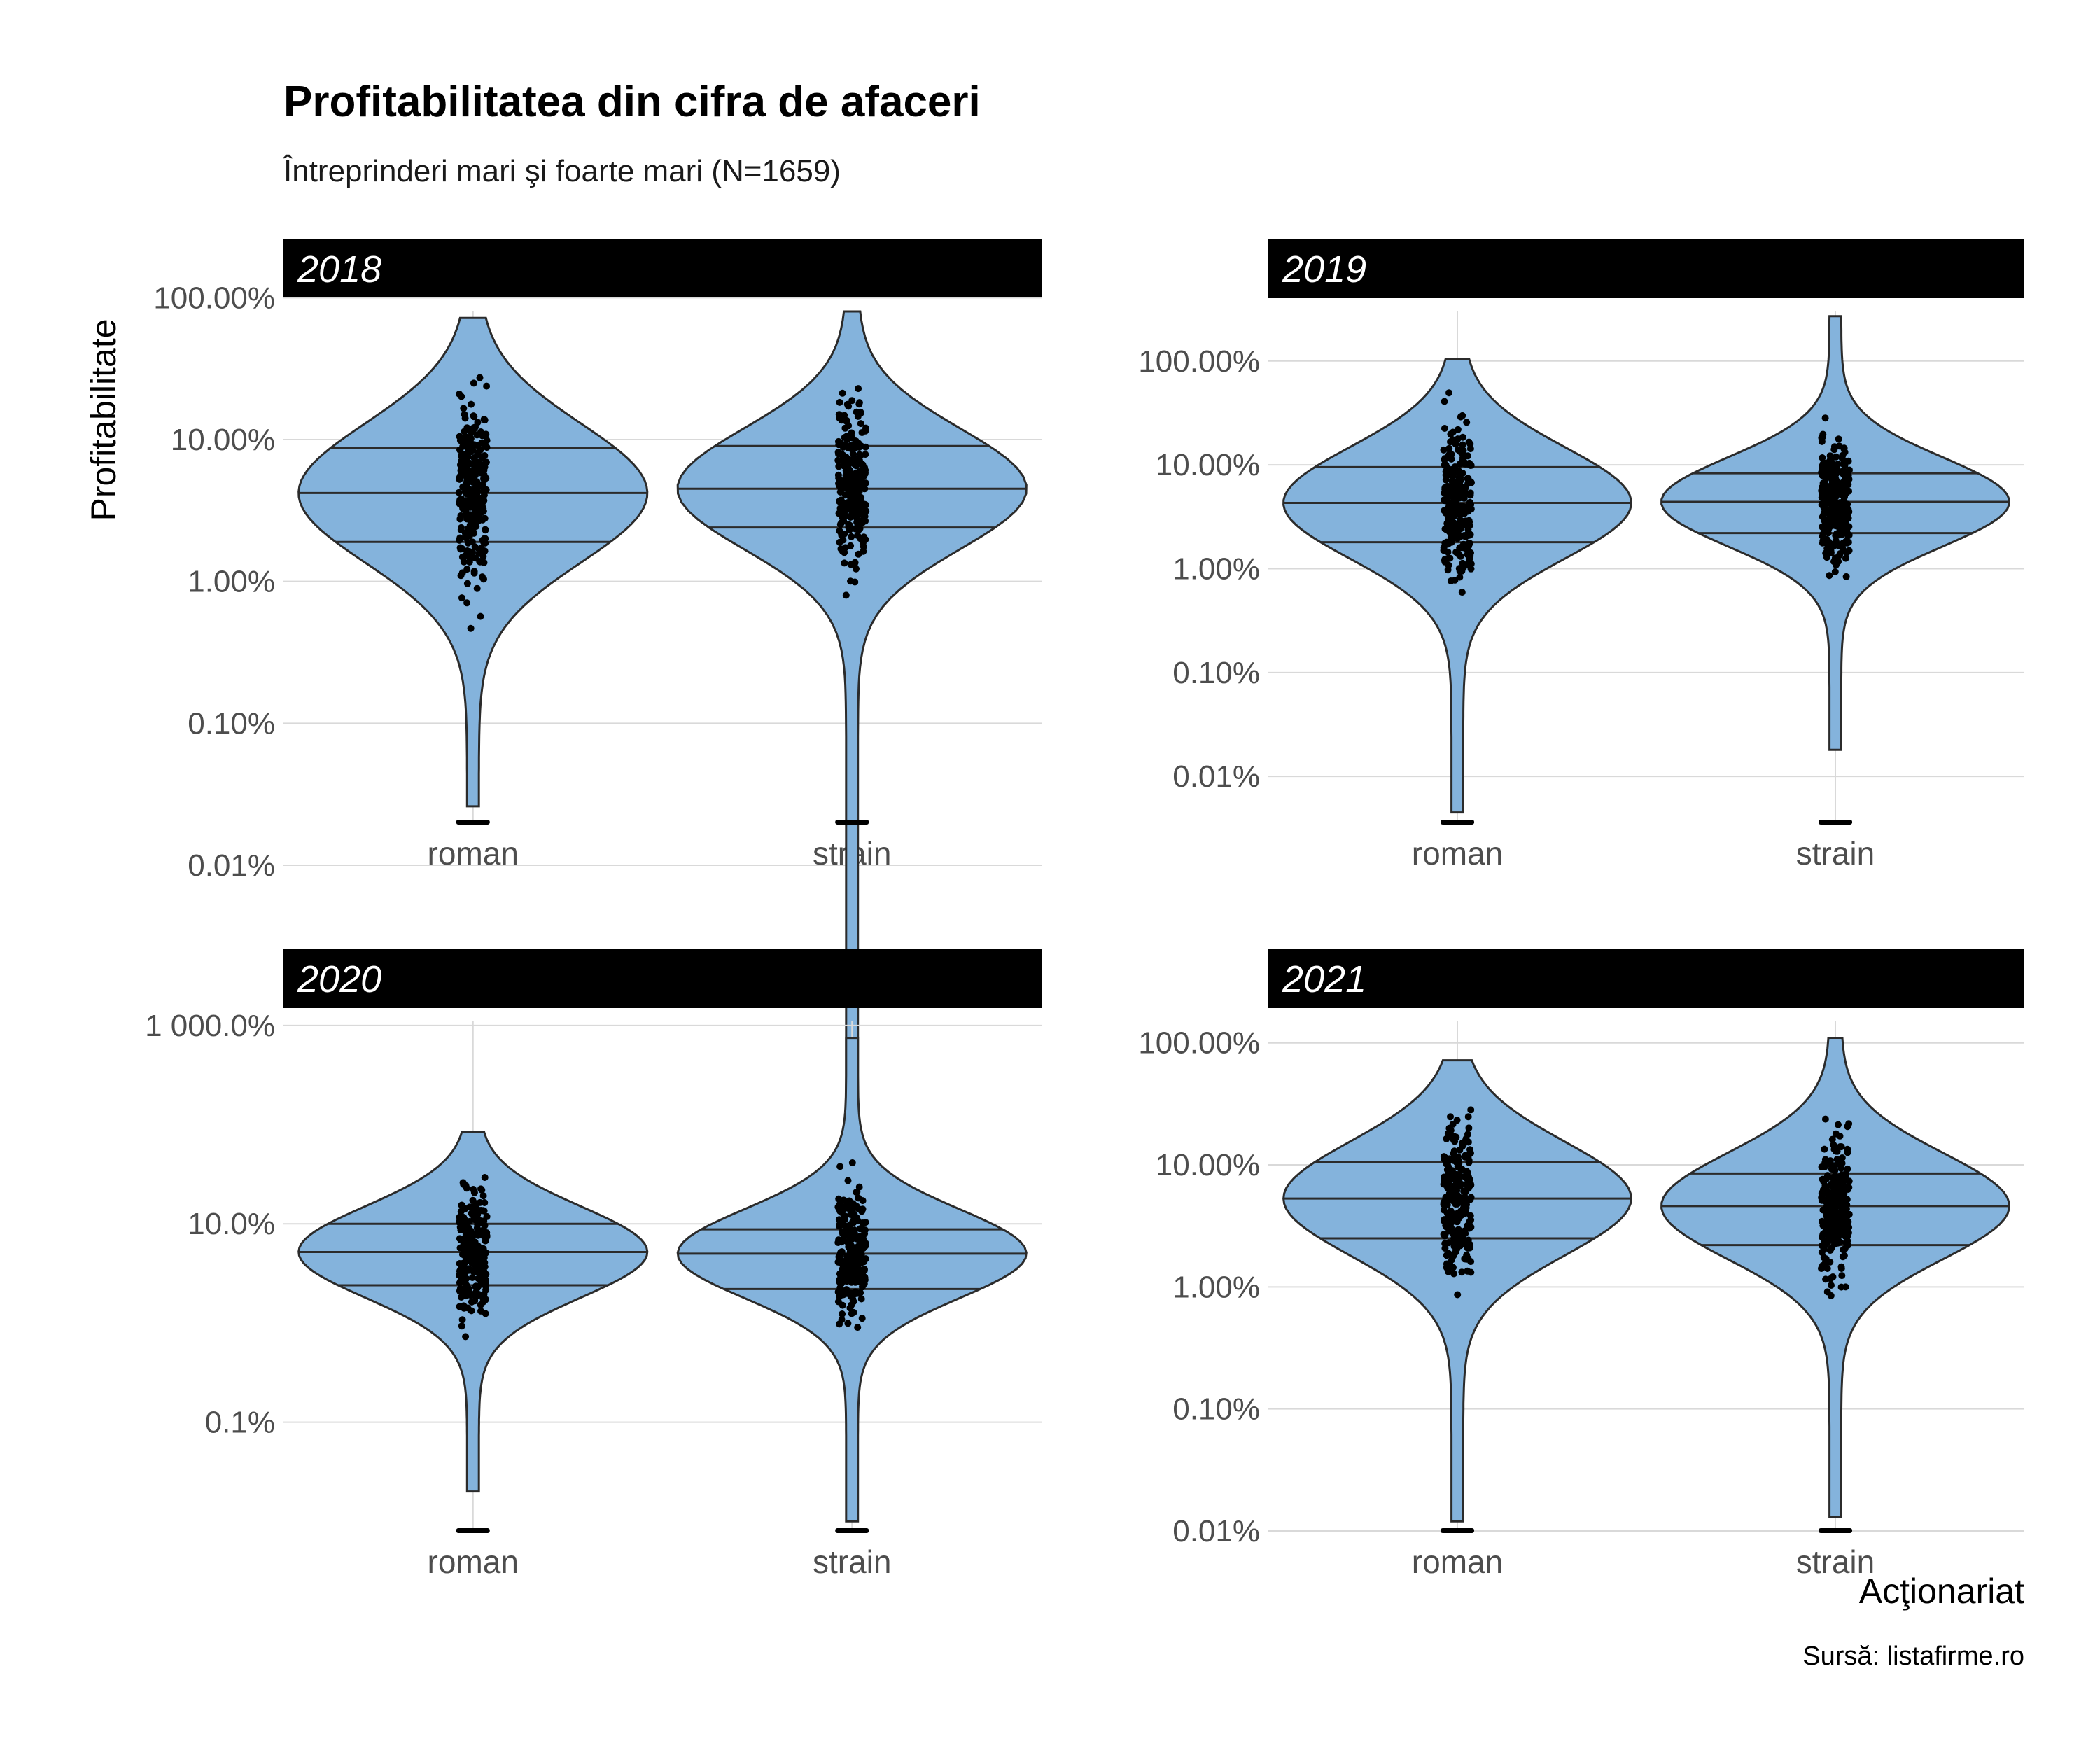 The image size is (2100, 1750). Describe the element at coordinates (1457, 1290) in the screenshot. I see `violin-roman` at that location.